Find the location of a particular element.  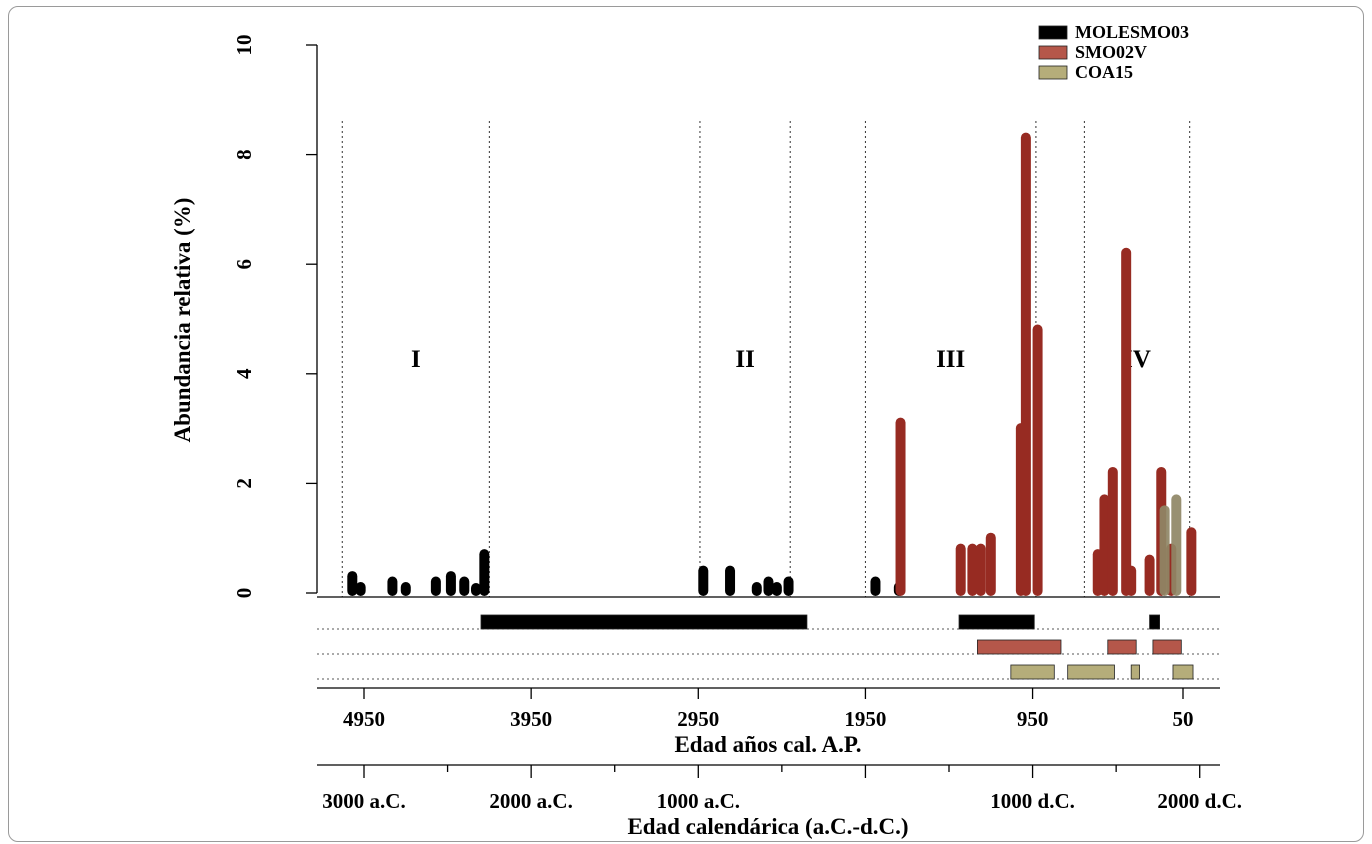

legend-label: COA15 is located at coordinates (1104, 72).